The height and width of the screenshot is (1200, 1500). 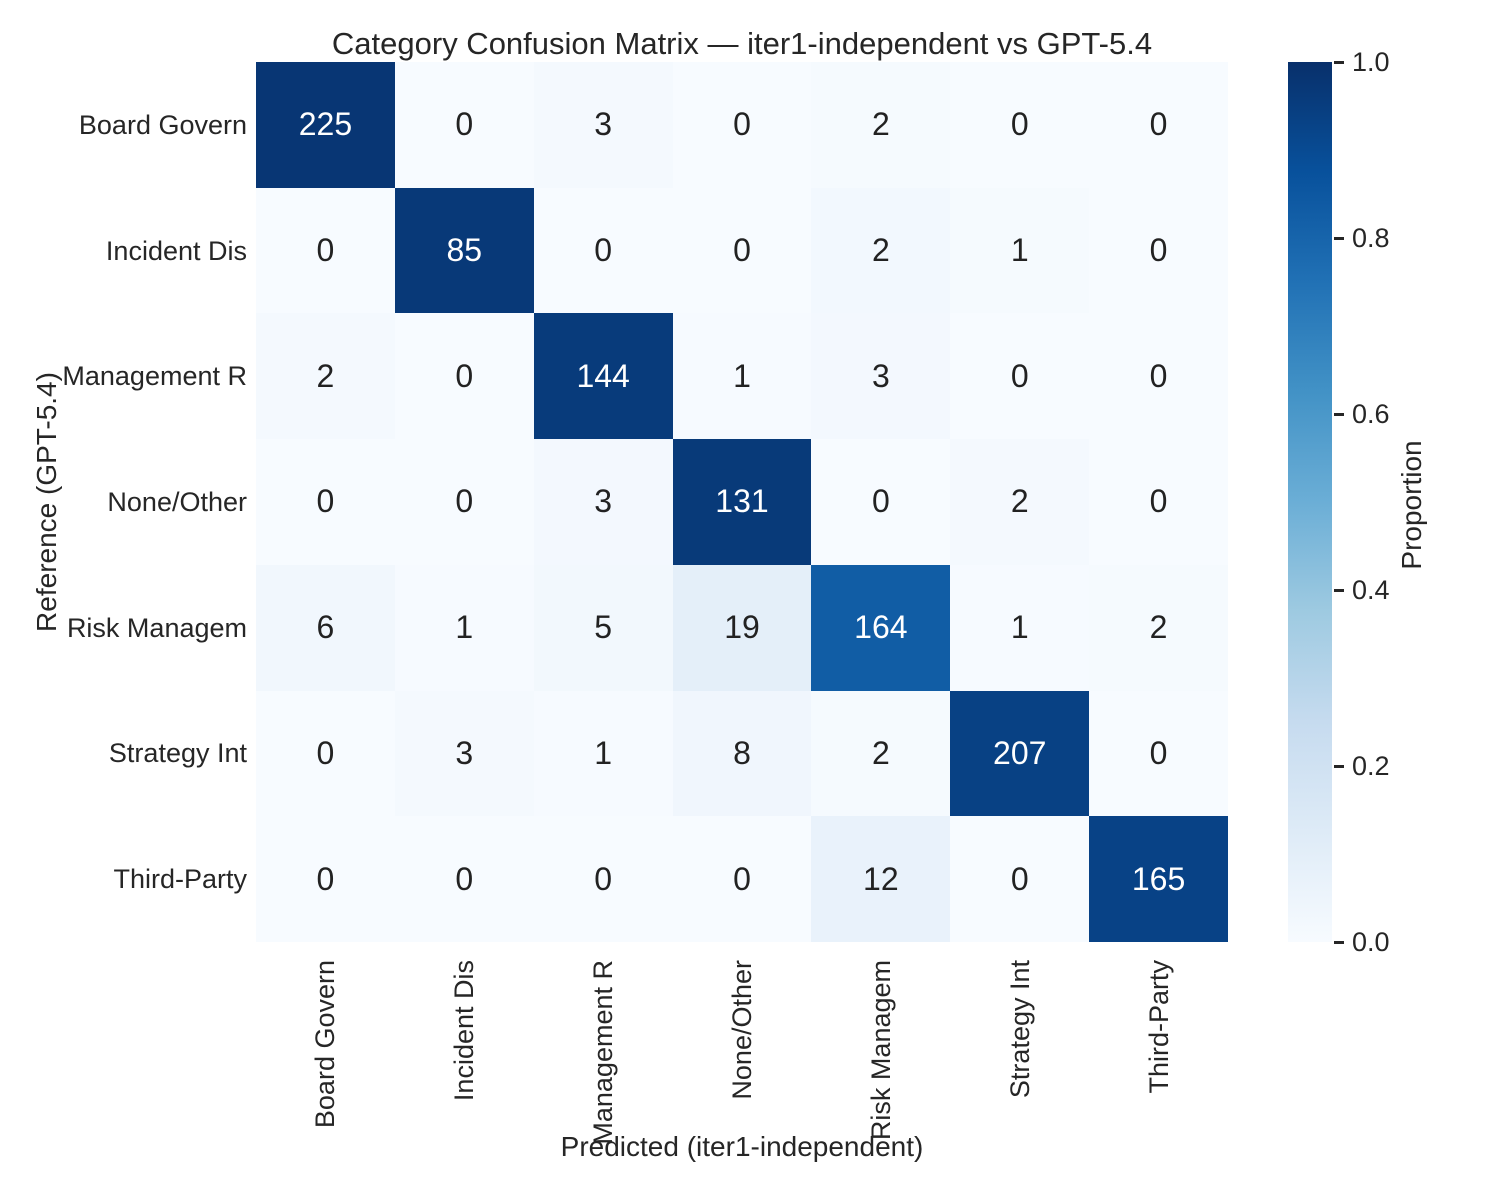 I want to click on heatmap-cell-r6-c6: 165, so click(x=1158, y=879).